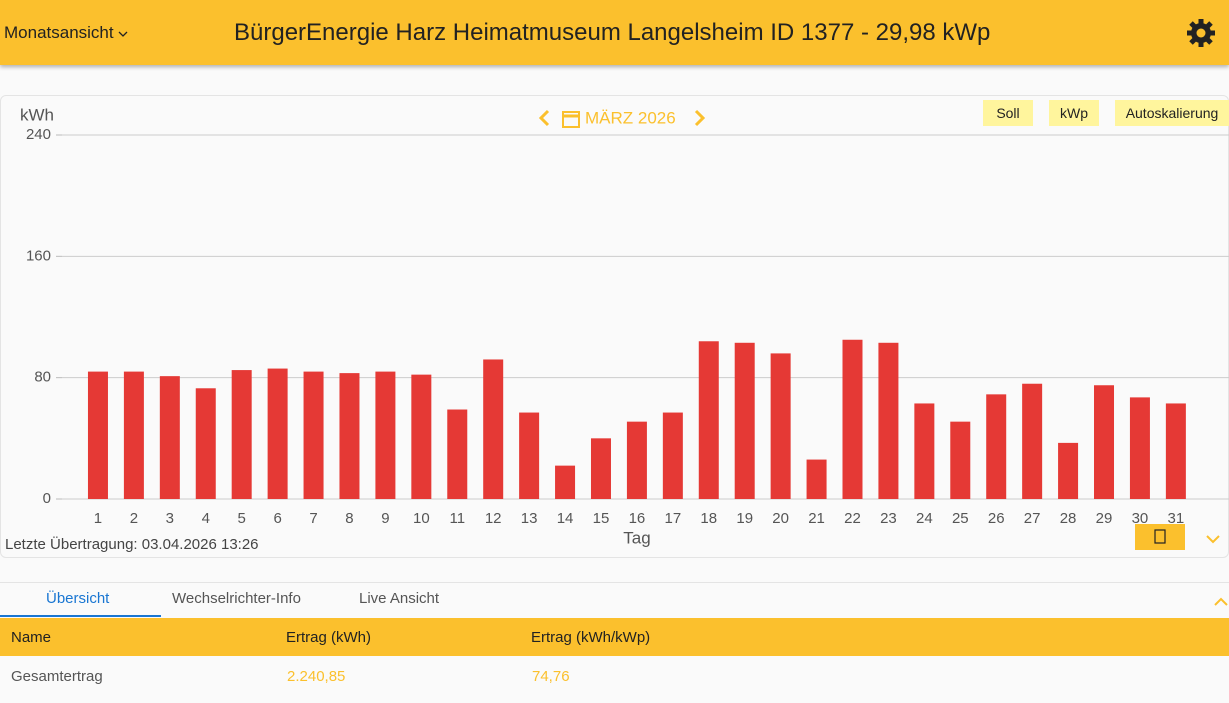 This screenshot has width=1229, height=703. I want to click on column-header: Ertrag (kWh), so click(329, 637).